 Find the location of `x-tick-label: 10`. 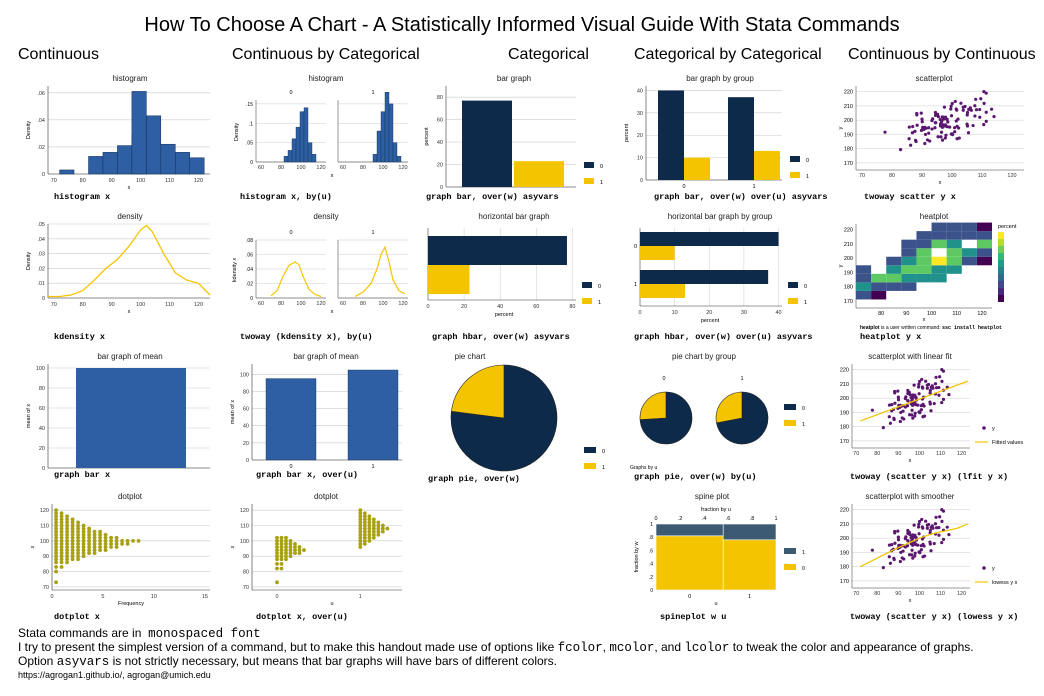

x-tick-label: 10 is located at coordinates (675, 313).